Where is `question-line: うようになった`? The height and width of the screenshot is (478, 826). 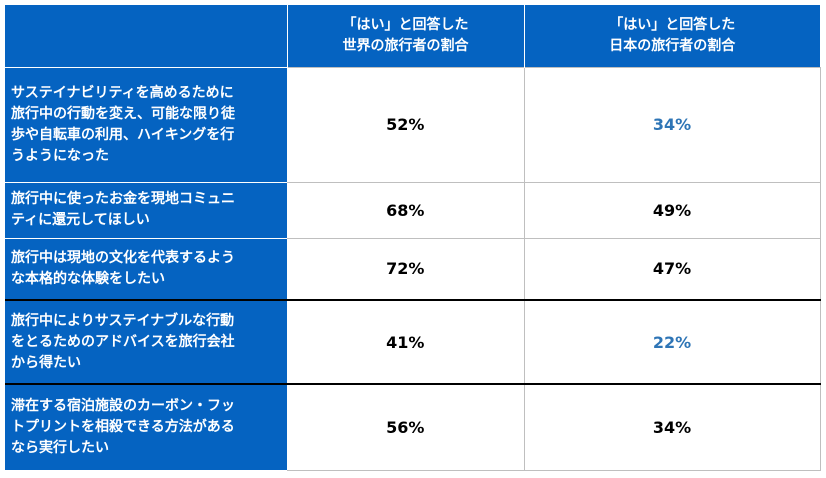
question-line: うようになった is located at coordinates (60, 155).